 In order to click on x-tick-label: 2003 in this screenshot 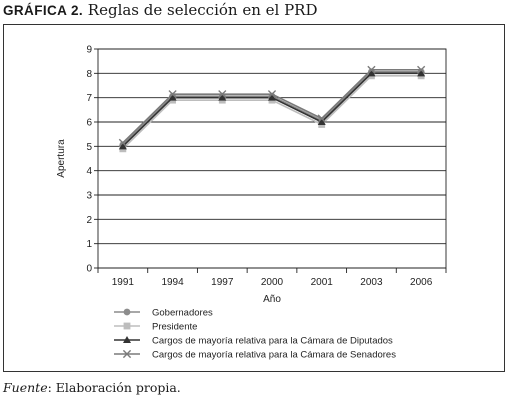, I will do `click(371, 282)`.